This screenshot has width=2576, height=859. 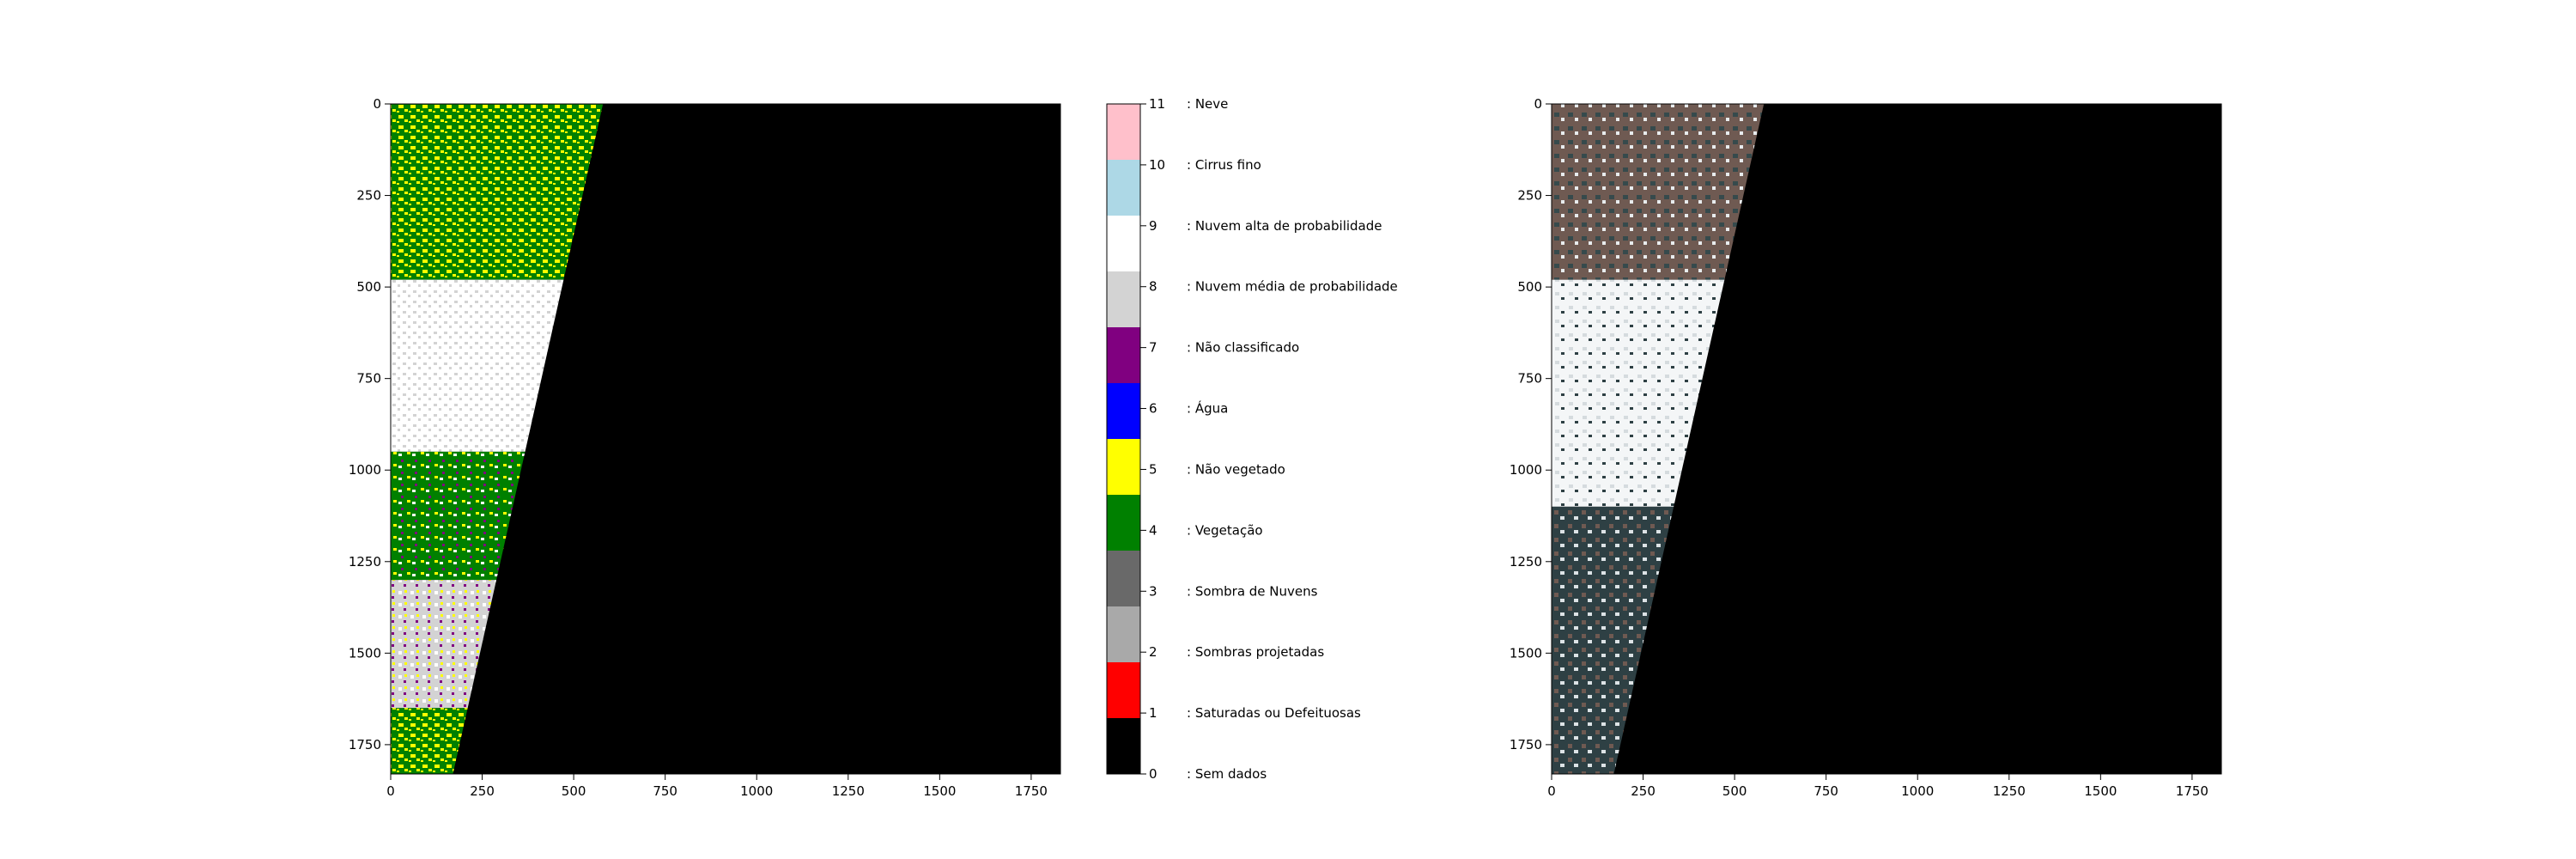 What do you see at coordinates (1207, 104) in the screenshot?
I see `colorbar-legend-label: : Neve` at bounding box center [1207, 104].